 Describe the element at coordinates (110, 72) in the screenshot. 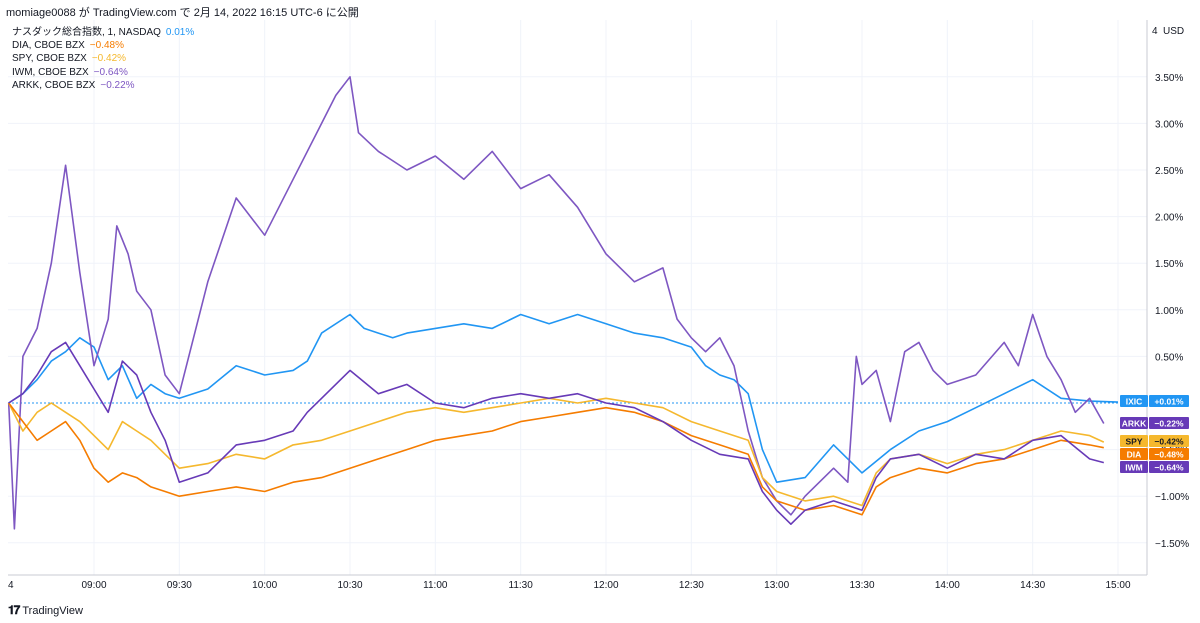

I see `legend-value: −0.64%` at that location.